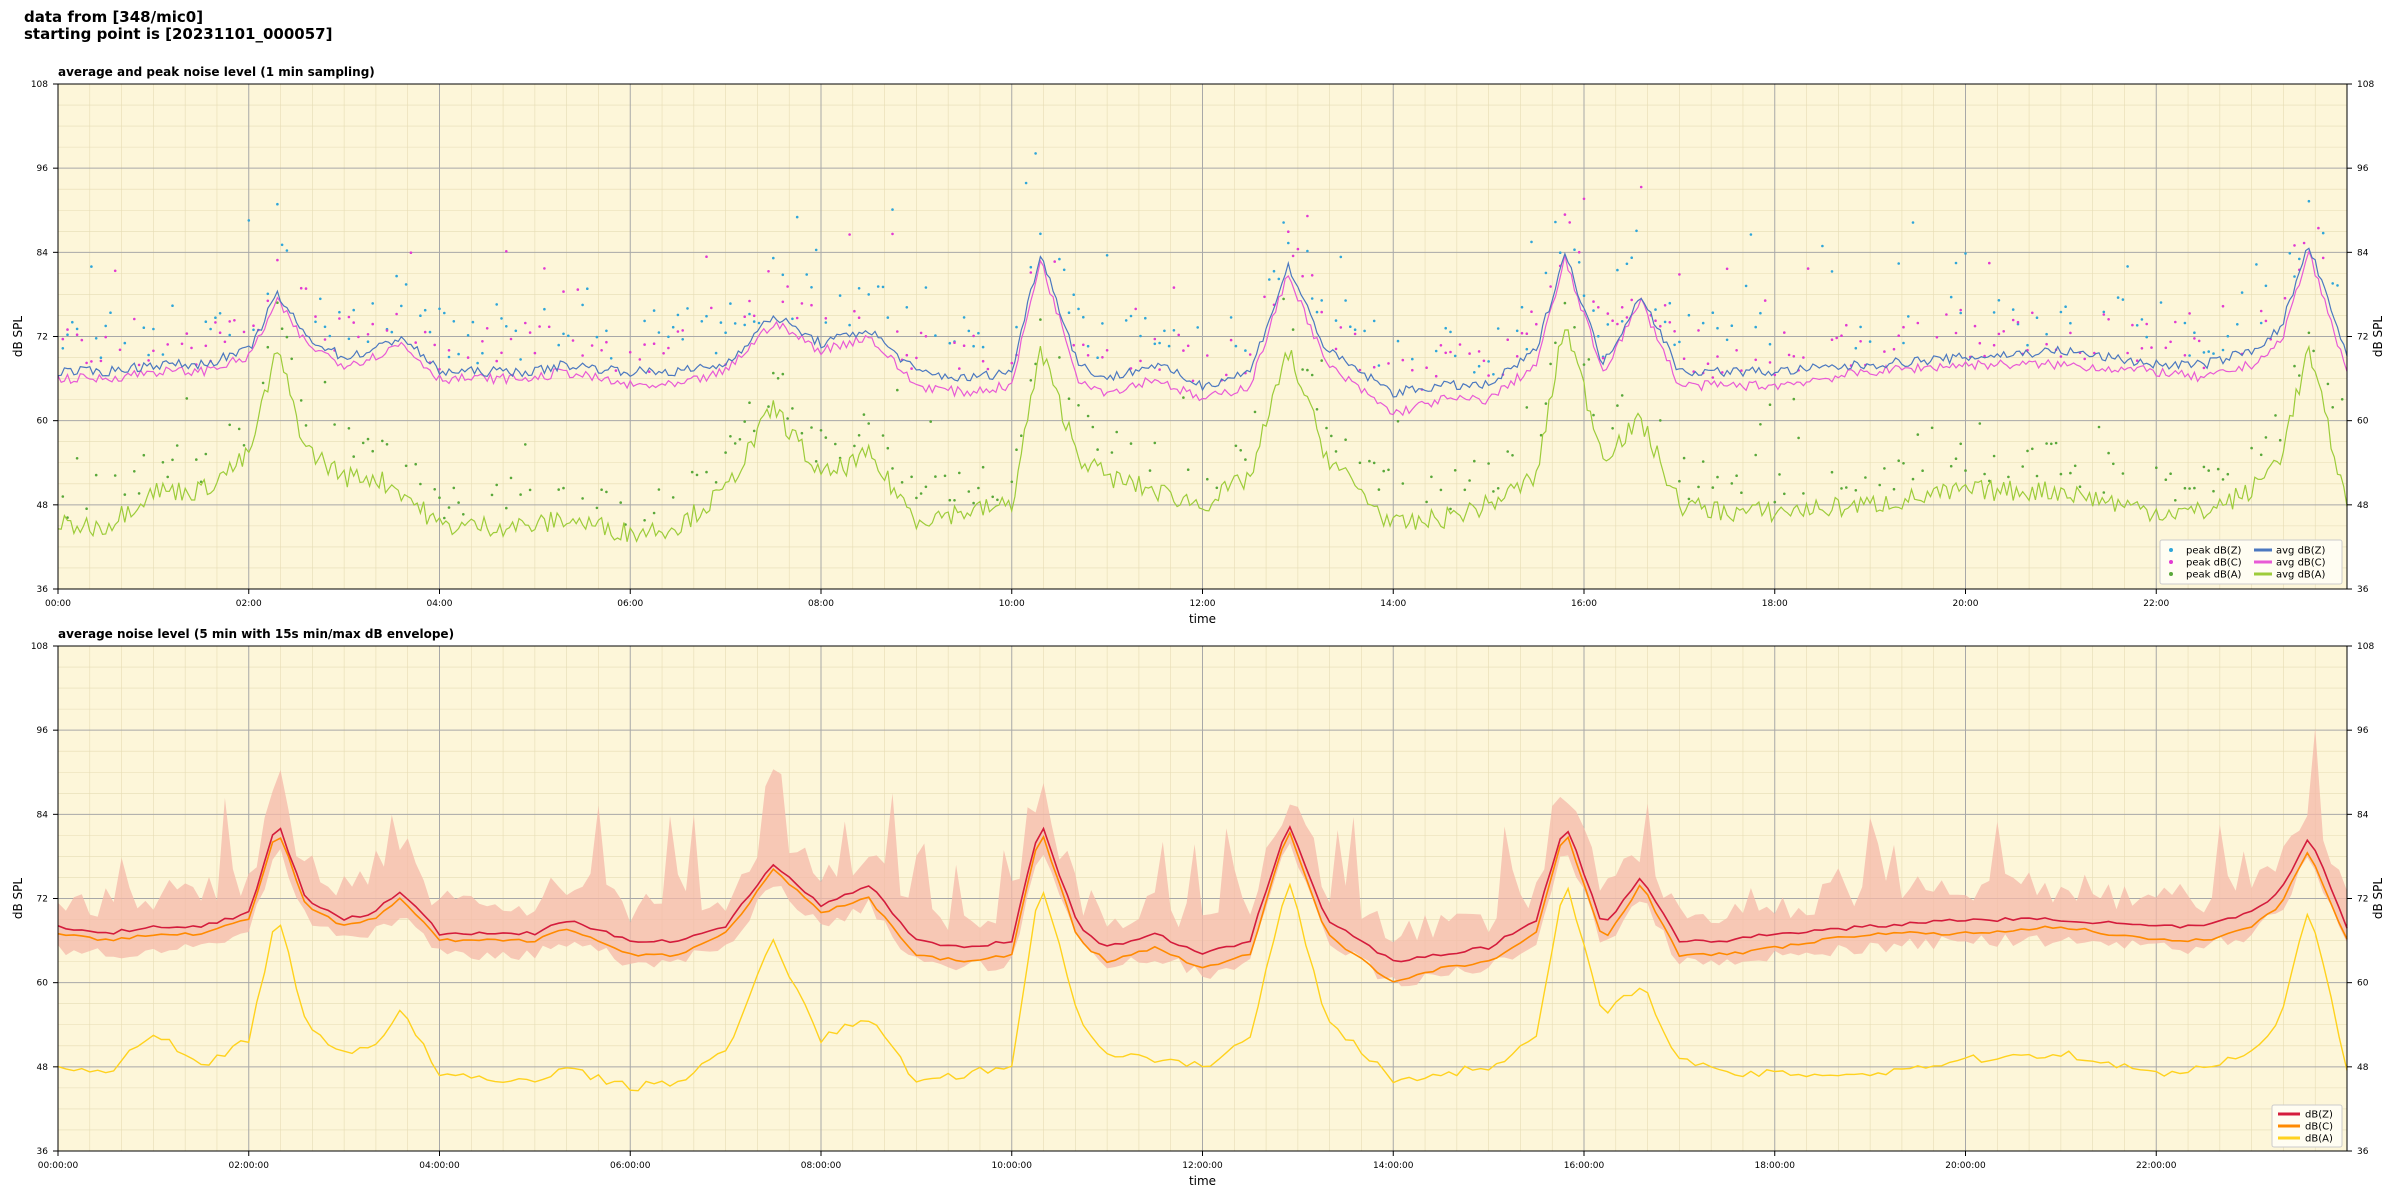 Image resolution: width=2400 pixels, height=1200 pixels. Describe the element at coordinates (2362, 900) in the screenshot. I see `panel2-ytick-right: 72` at that location.